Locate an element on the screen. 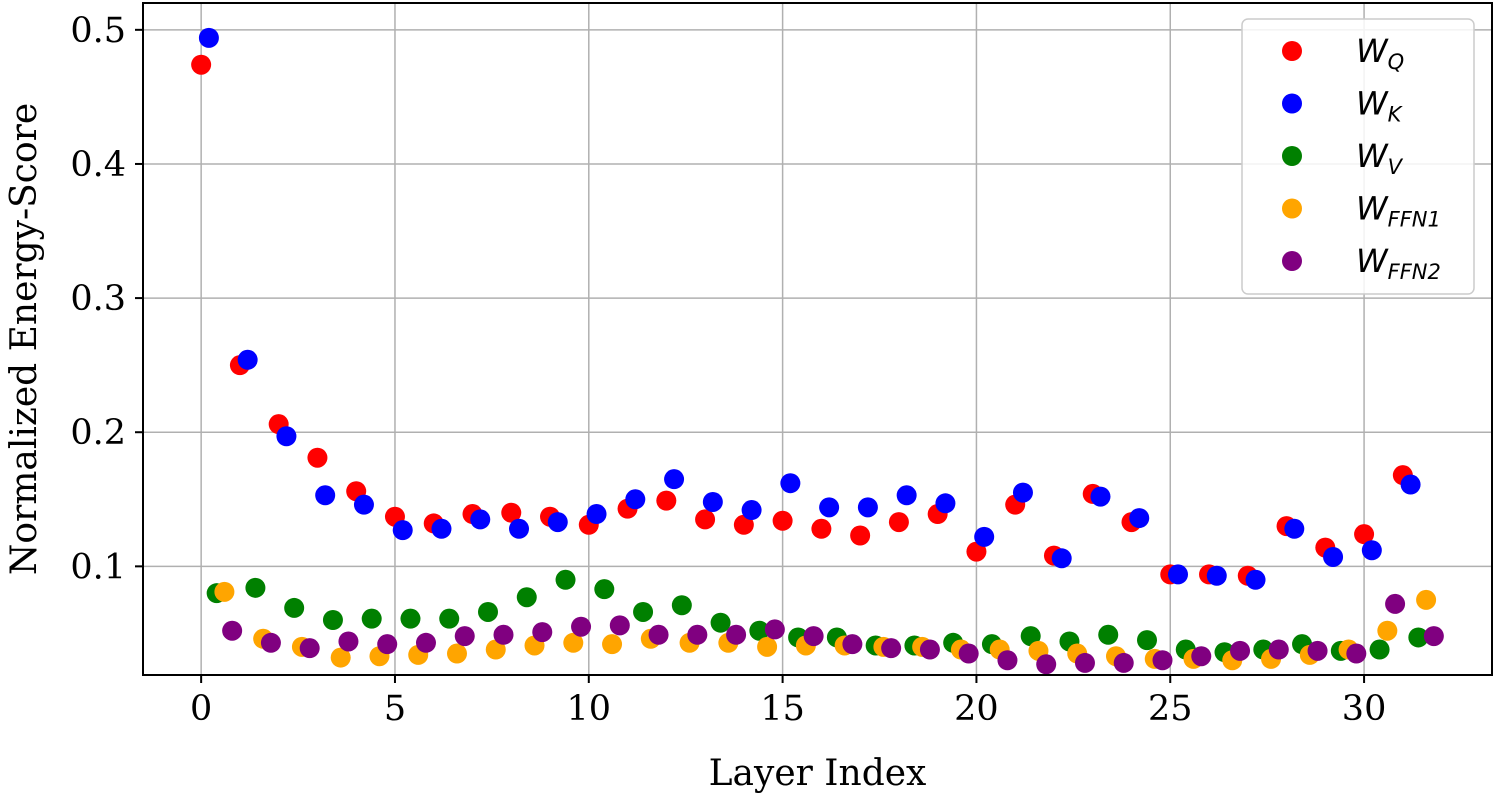 The width and height of the screenshot is (1496, 798). y-tick-label: 0.4 is located at coordinates (98, 165).